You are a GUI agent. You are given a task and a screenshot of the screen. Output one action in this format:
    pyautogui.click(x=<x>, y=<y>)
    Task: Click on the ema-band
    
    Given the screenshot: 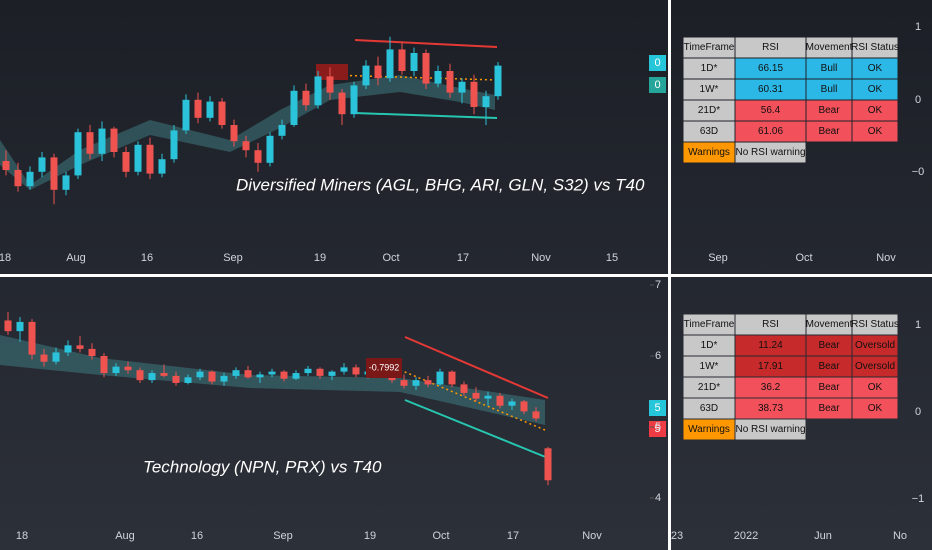 What is the action you would take?
    pyautogui.click(x=247, y=132)
    